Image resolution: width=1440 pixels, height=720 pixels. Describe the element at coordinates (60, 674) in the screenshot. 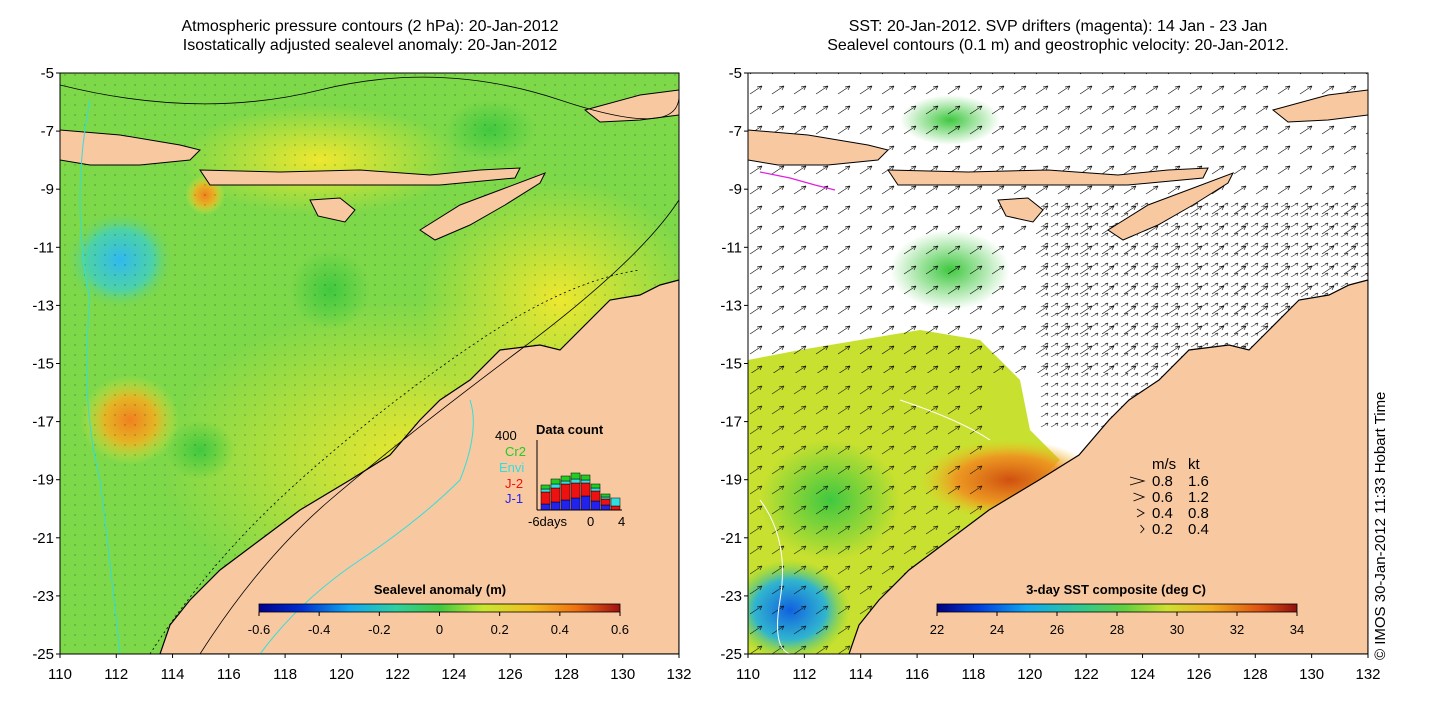

I see `left-lon-label: 110` at that location.